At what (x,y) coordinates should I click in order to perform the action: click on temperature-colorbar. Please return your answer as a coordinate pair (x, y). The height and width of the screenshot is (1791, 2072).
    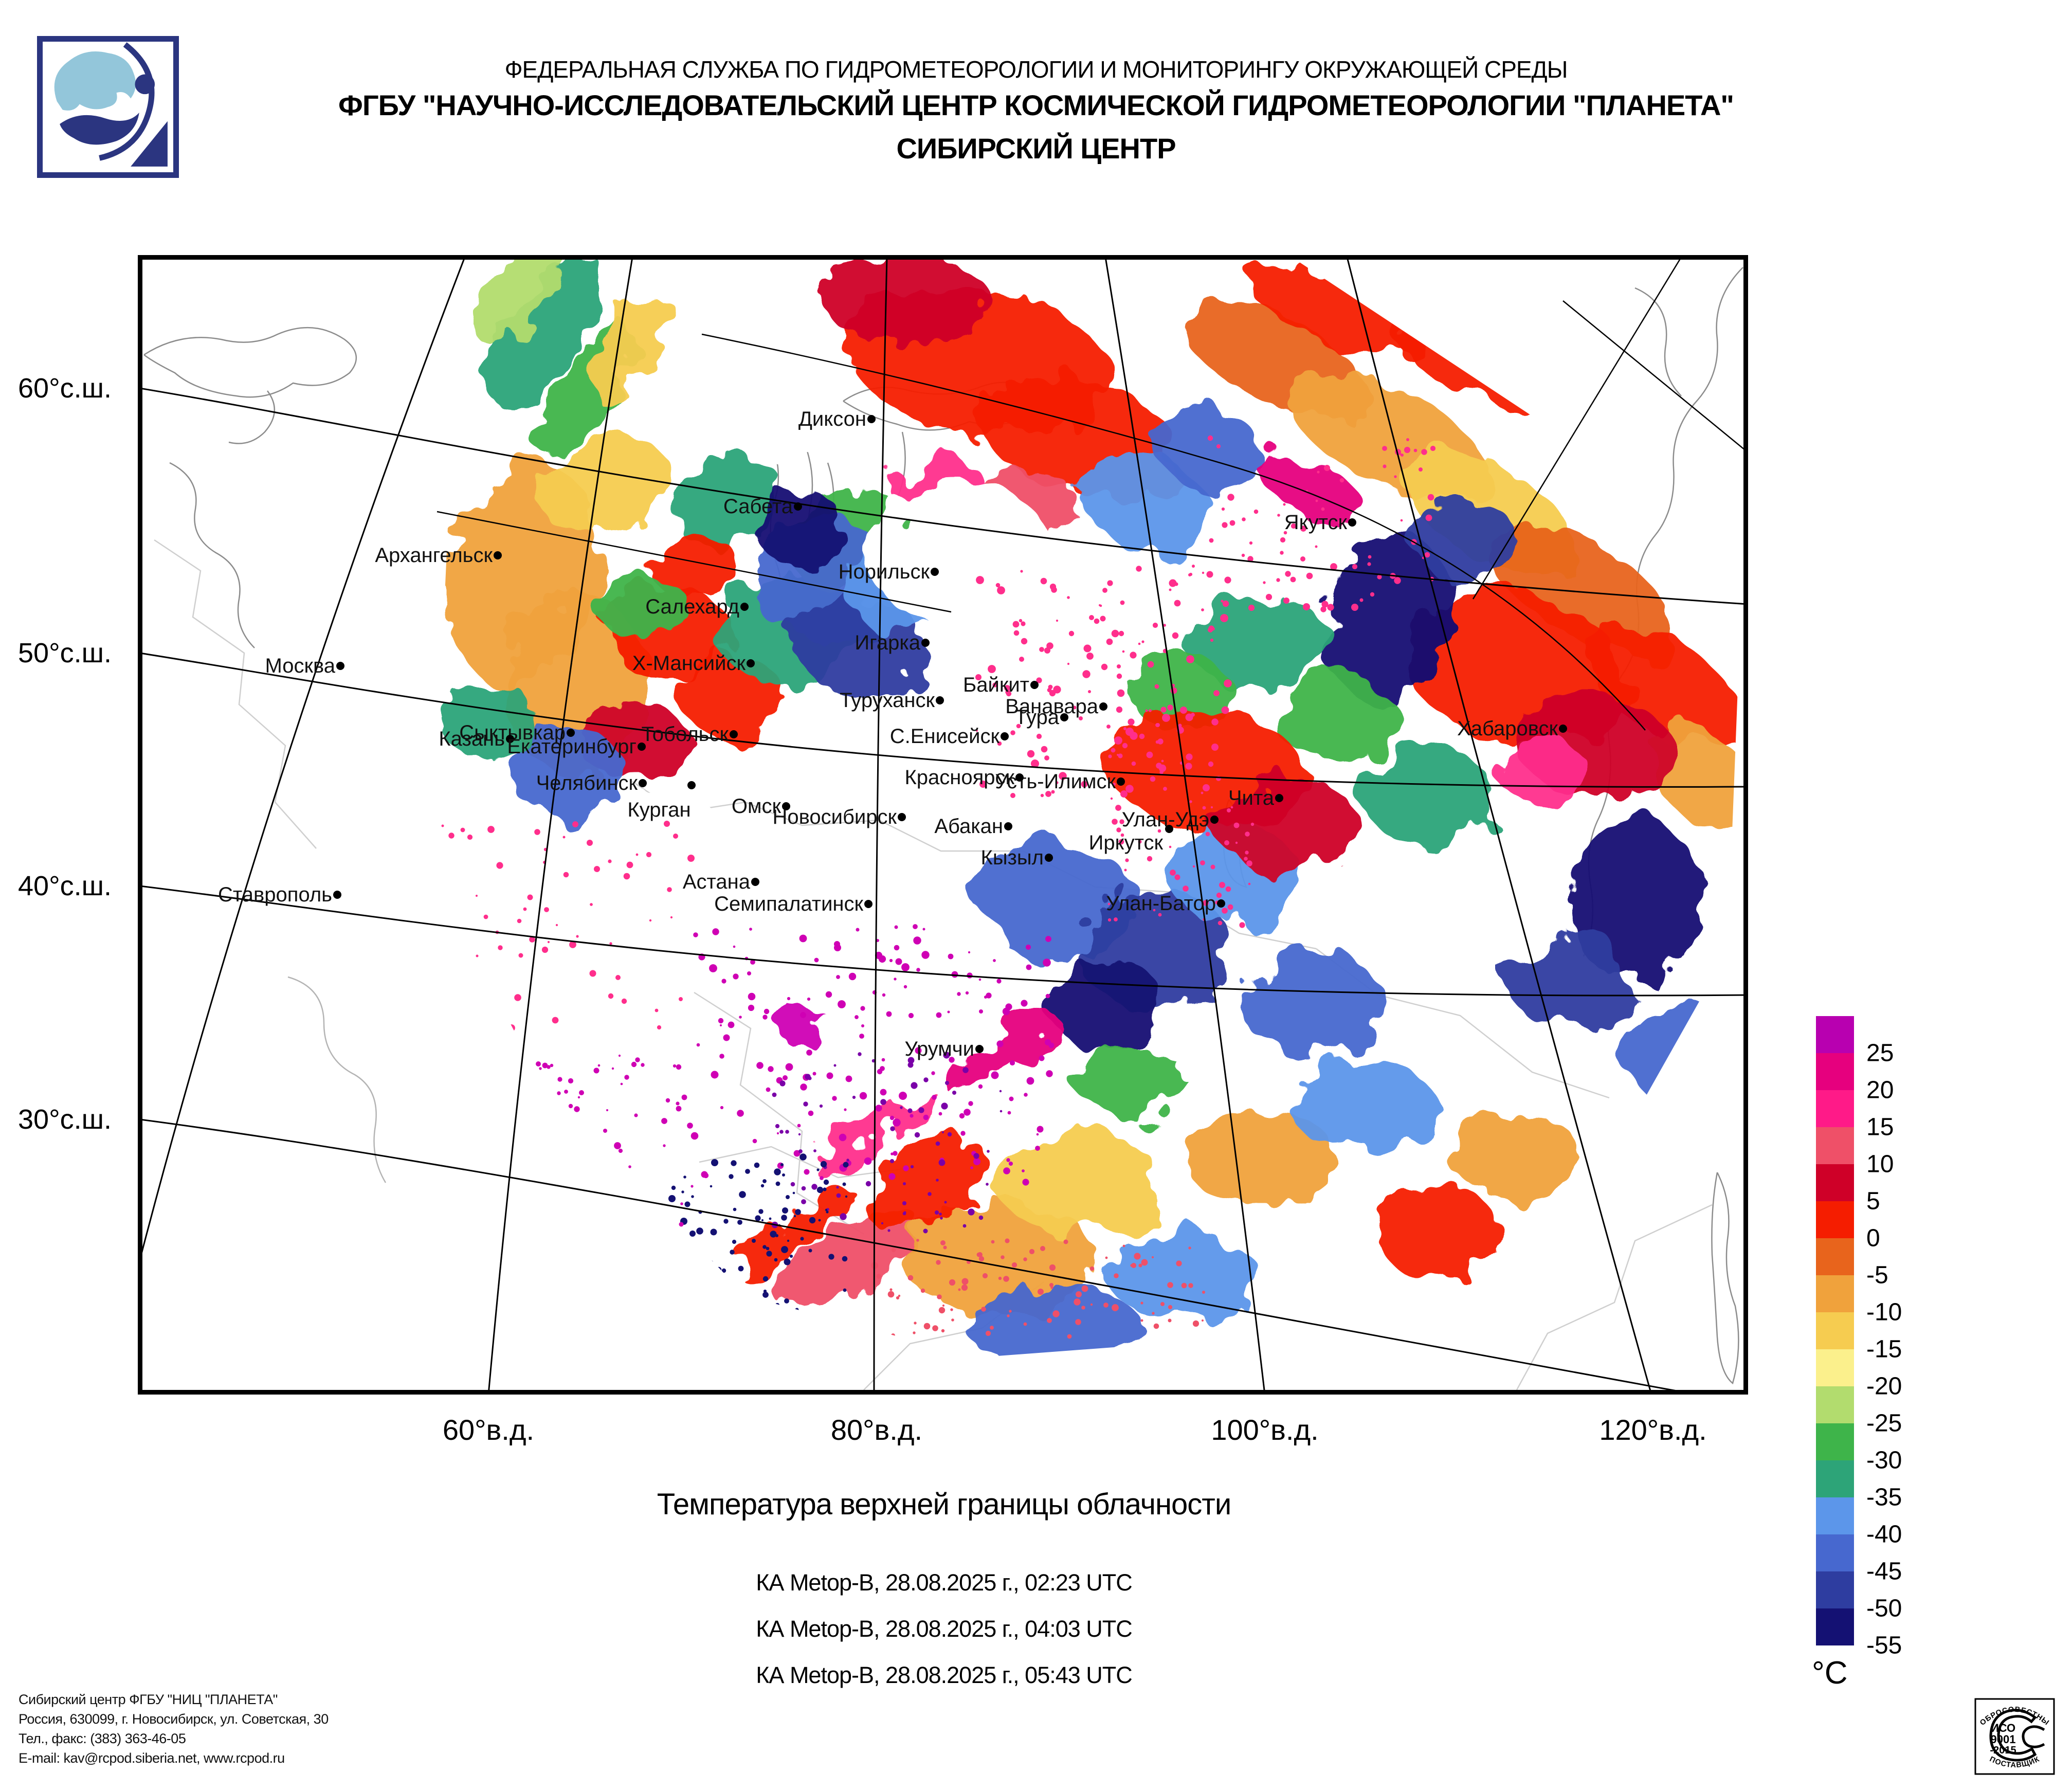
    Looking at the image, I should click on (1835, 1330).